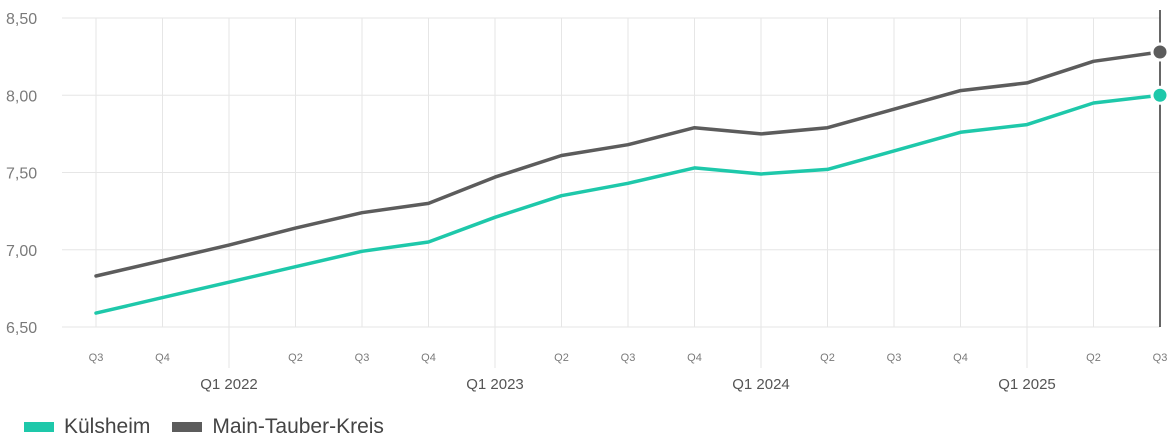 The height and width of the screenshot is (444, 1176). I want to click on legend-item-kulsheim: Külsheim, so click(87, 427).